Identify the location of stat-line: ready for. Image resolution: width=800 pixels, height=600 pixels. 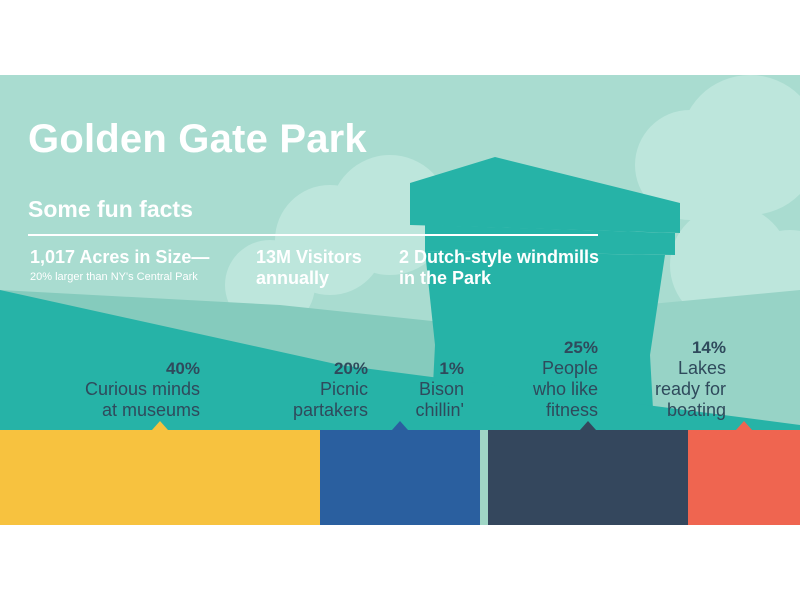
(690, 389).